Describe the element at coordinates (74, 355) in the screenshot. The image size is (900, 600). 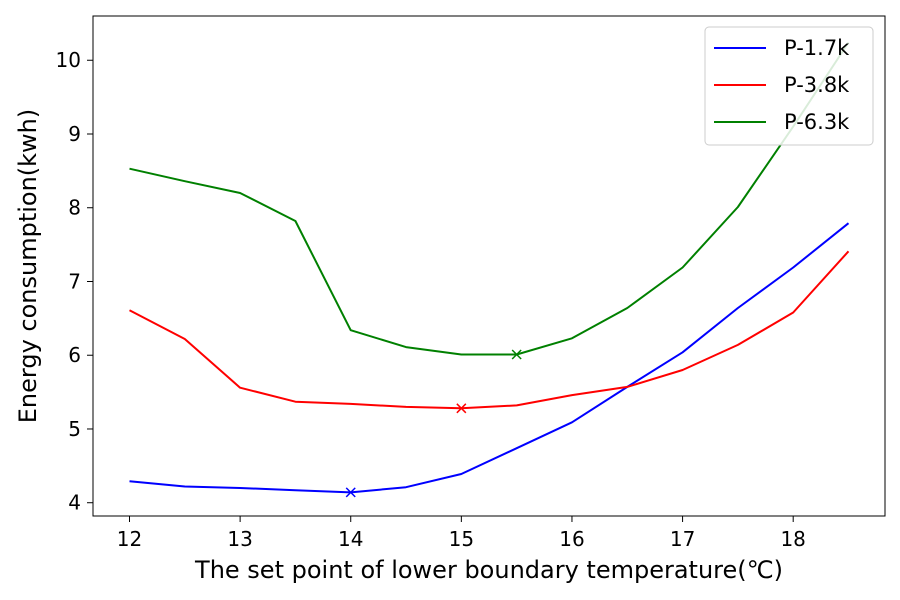
I see `y-tick-label: 6` at that location.